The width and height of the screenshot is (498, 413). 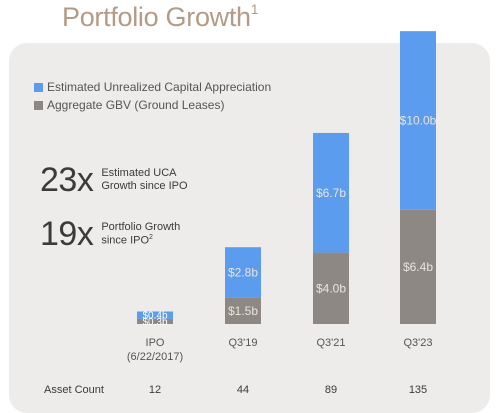 I want to click on legend-item-gbv: Aggregate GBV (Ground Leases), so click(x=129, y=105).